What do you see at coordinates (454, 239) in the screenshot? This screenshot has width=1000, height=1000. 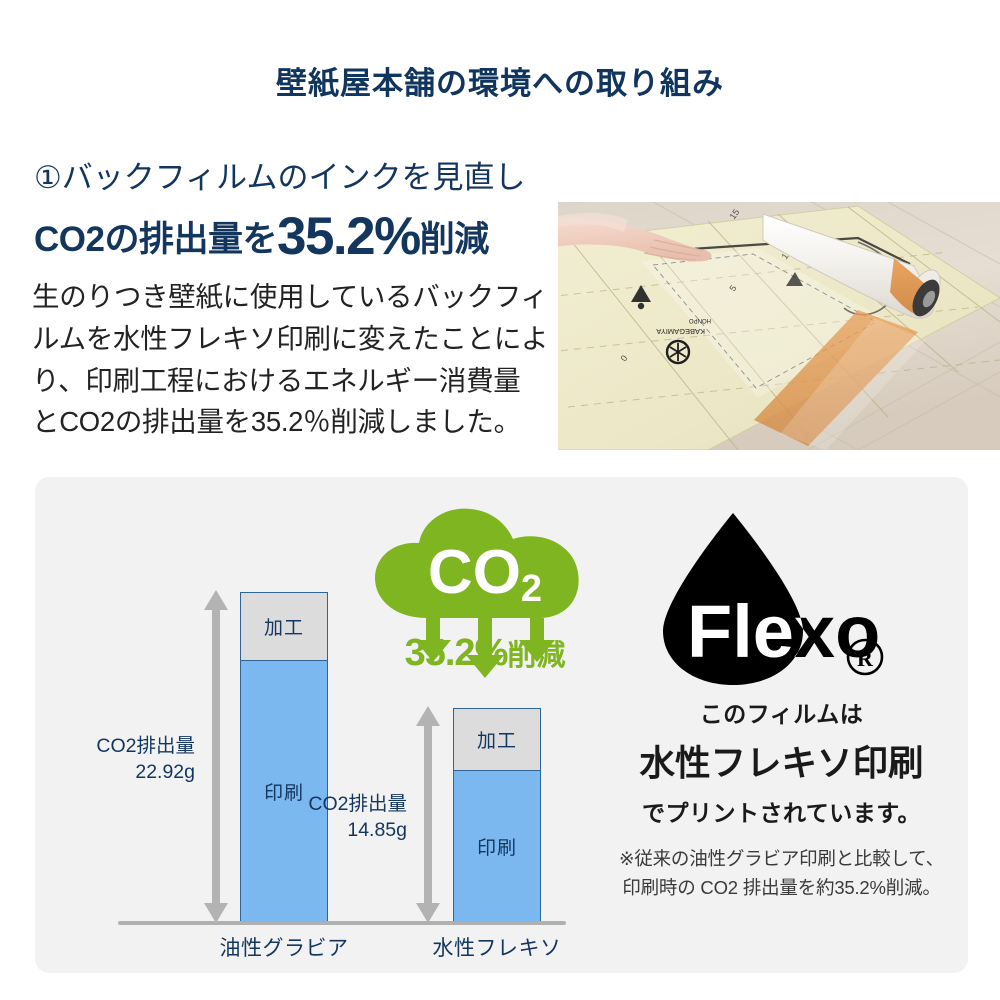 I see `headline-suffix: 削減` at bounding box center [454, 239].